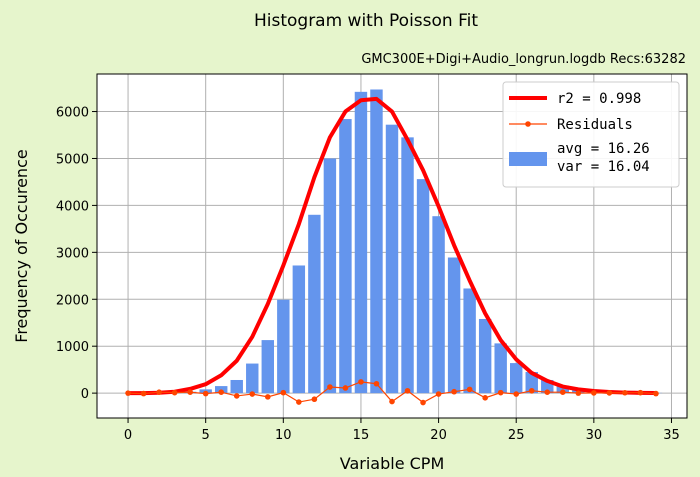 This screenshot has width=700, height=477. I want to click on x-tick-label: 20, so click(438, 435).